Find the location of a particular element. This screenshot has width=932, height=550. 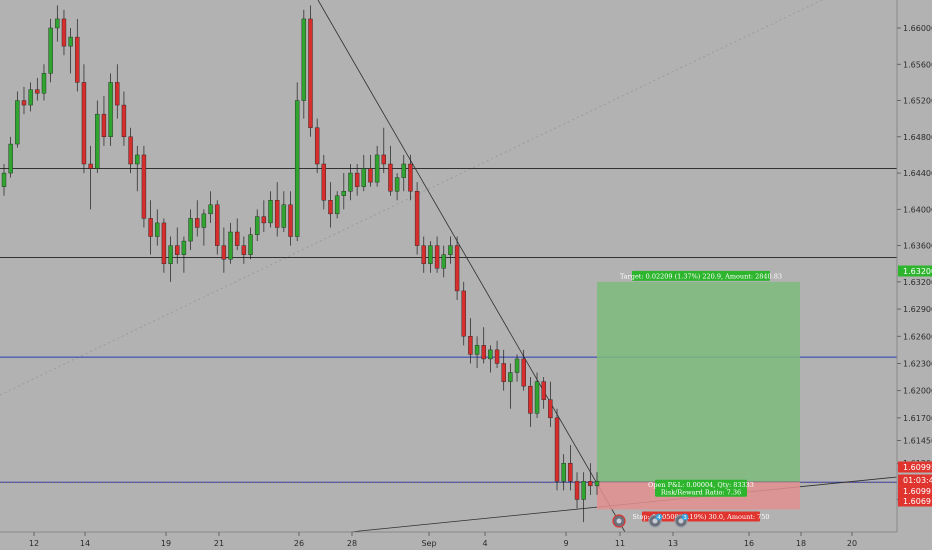

time-axis is located at coordinates (448, 541).